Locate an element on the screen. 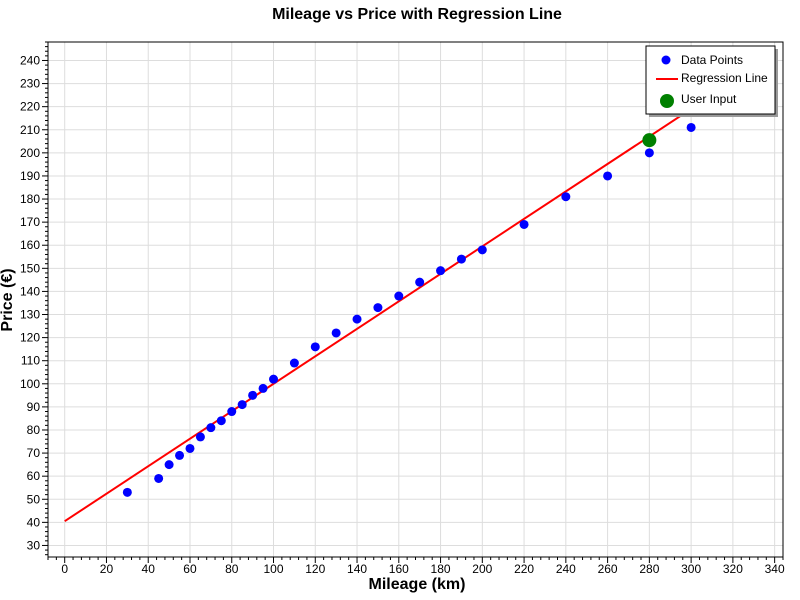 The width and height of the screenshot is (800, 600). y-tick-label: 220 is located at coordinates (30, 107).